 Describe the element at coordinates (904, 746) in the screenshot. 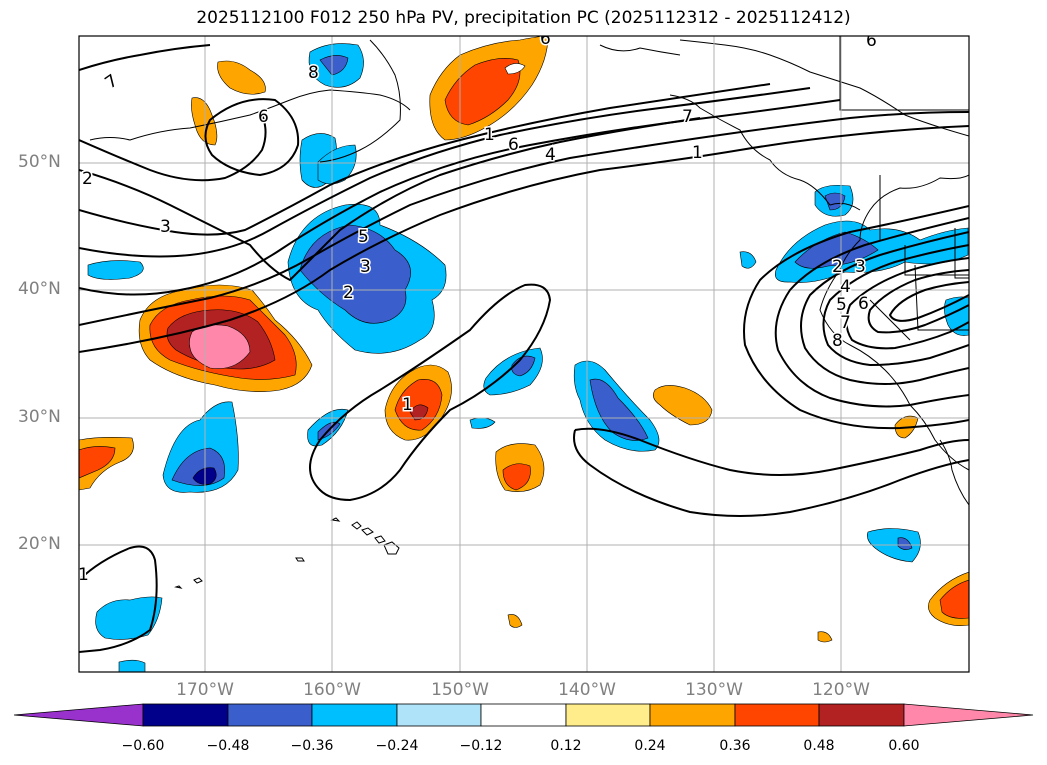

I see `colorbar-tick-label: 0.60` at that location.